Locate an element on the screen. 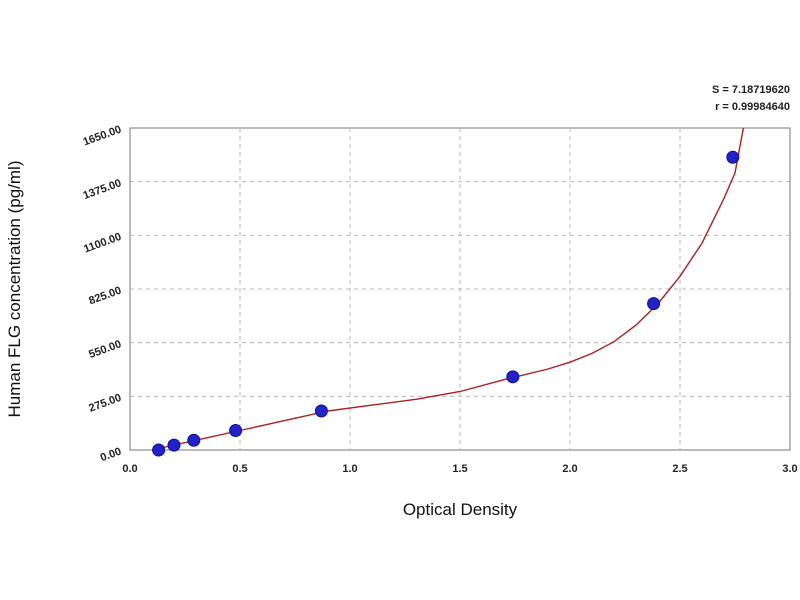 The image size is (800, 600). y-tick-label: 1650.00 is located at coordinates (102, 136).